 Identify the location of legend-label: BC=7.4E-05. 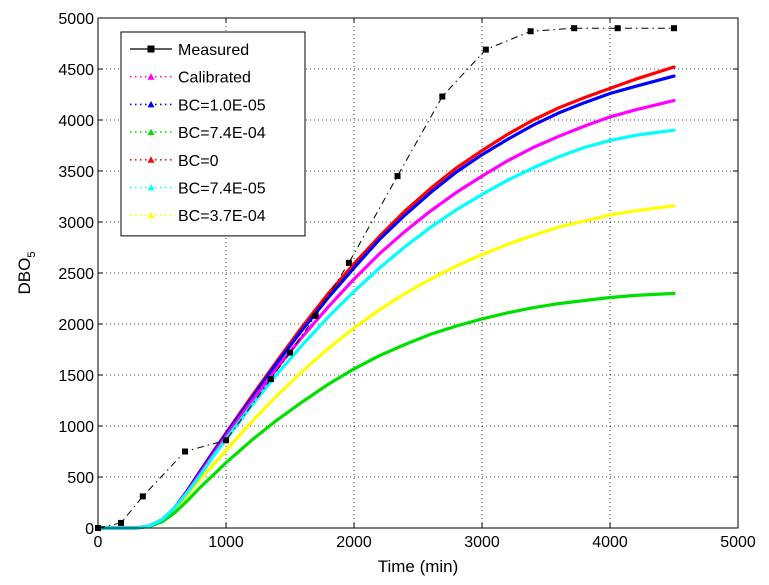
(222, 189).